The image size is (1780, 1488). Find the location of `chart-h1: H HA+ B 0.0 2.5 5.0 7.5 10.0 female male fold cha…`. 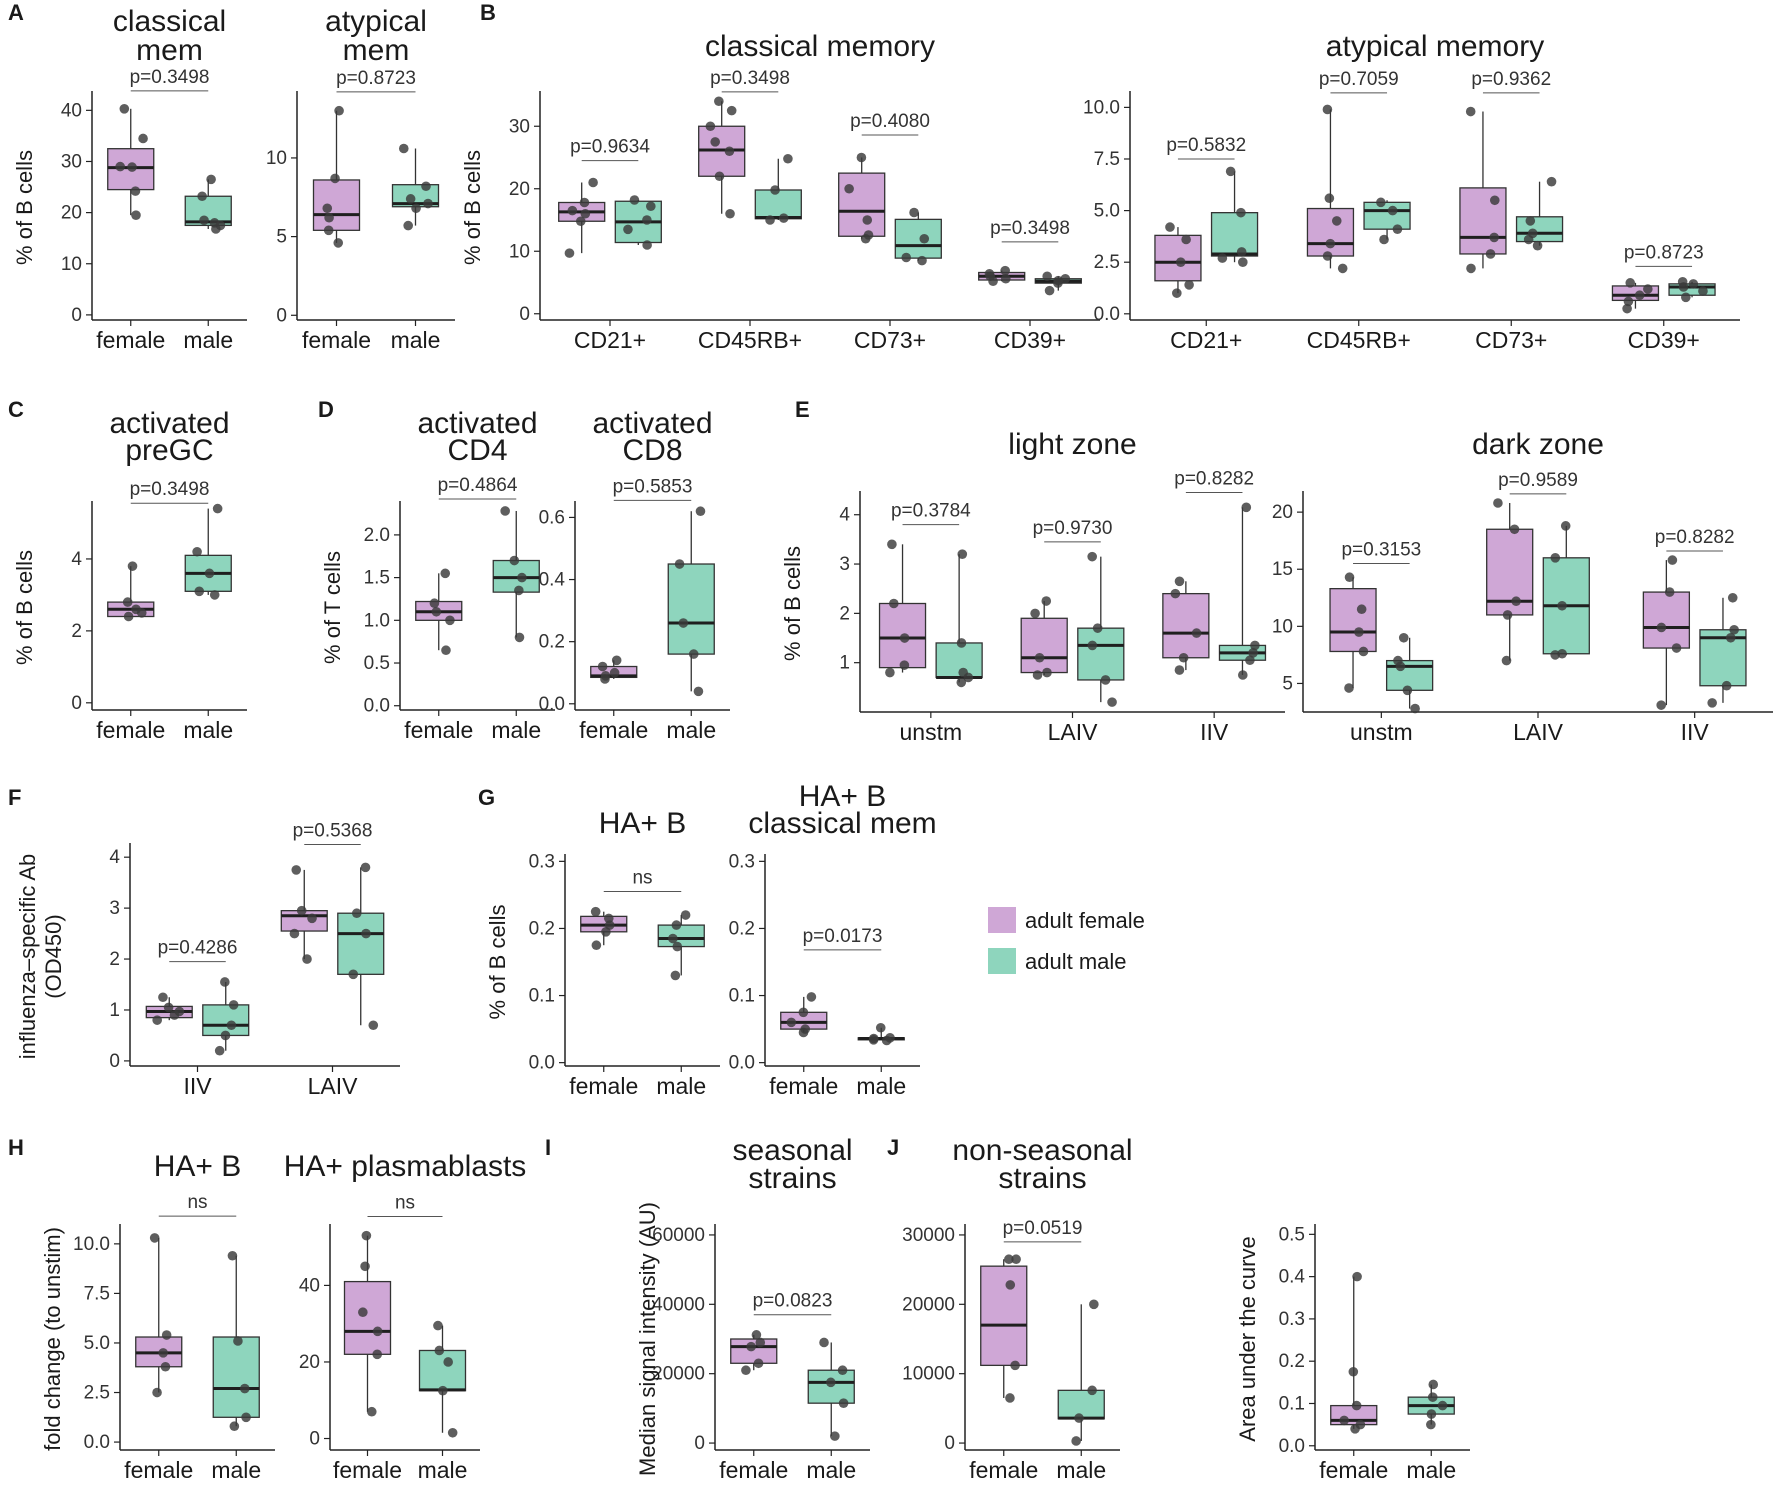

chart-h1: H HA+ B 0.0 2.5 5.0 7.5 10.0 female male fold cha… is located at coordinates (141, 1309).